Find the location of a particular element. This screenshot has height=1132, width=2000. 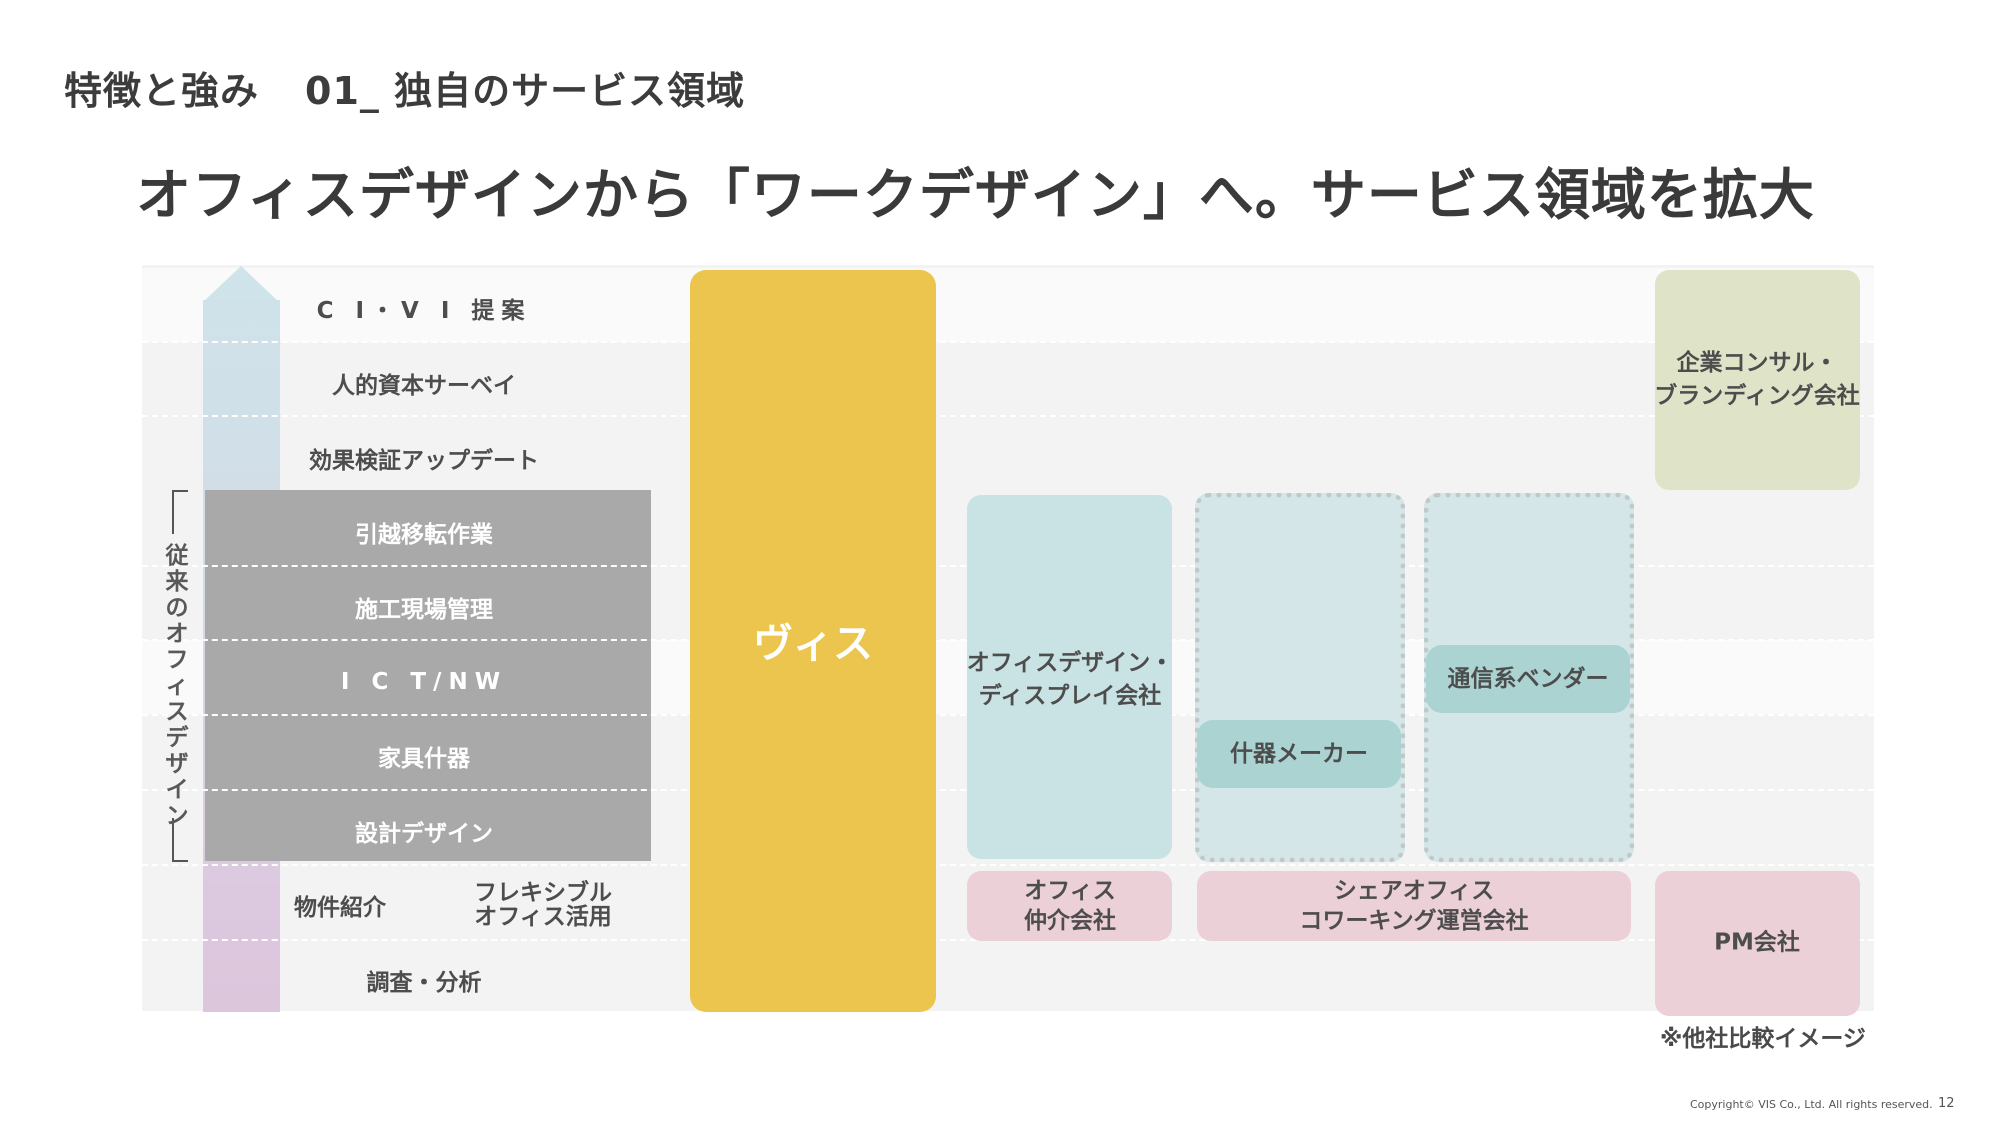

furniture-maker-pill: 什器メーカー is located at coordinates (1299, 754).